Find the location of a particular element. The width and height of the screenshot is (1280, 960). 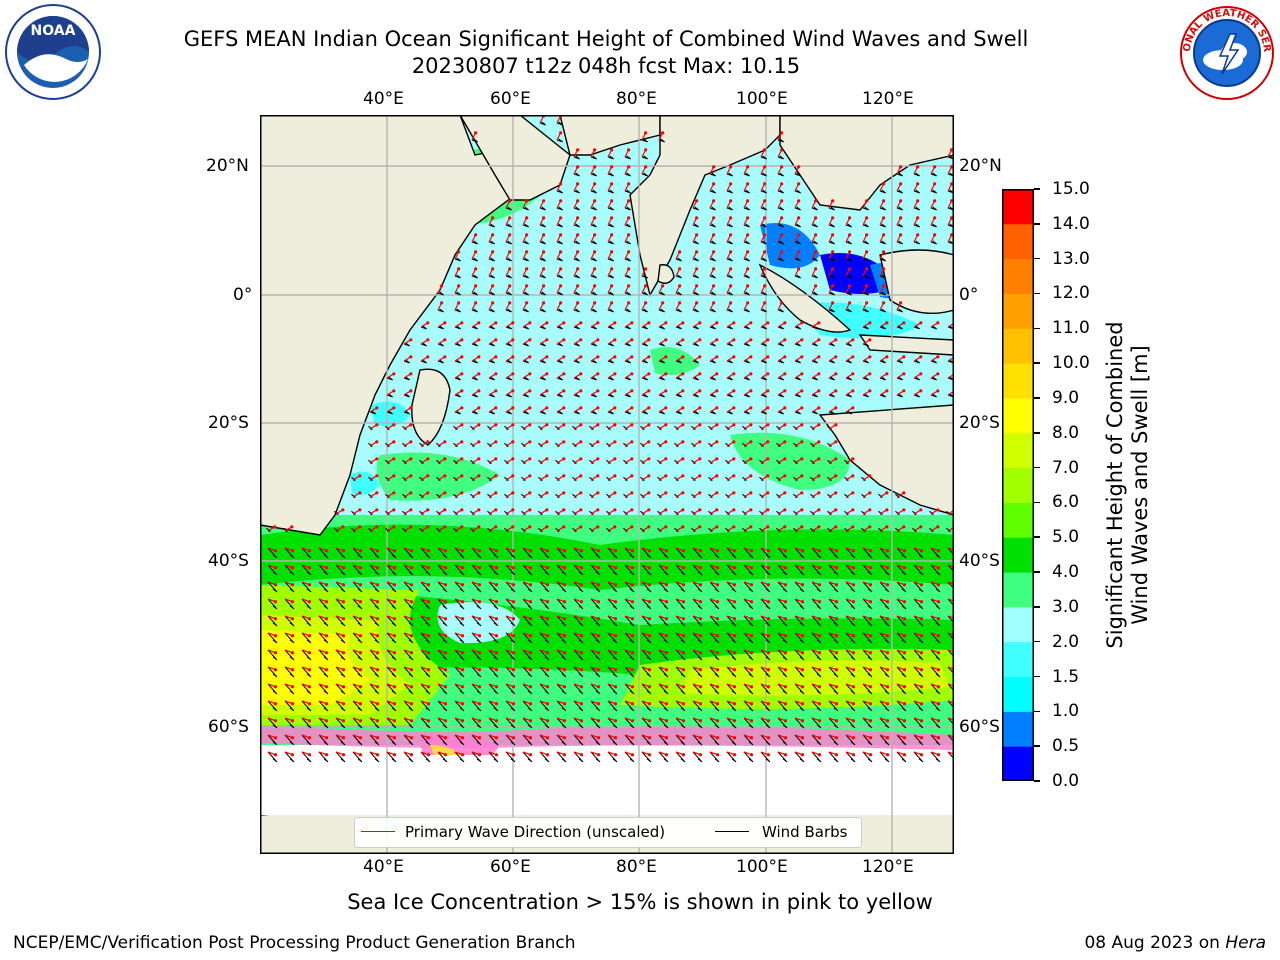

colorbar-tick-mark is located at coordinates (1037, 293).